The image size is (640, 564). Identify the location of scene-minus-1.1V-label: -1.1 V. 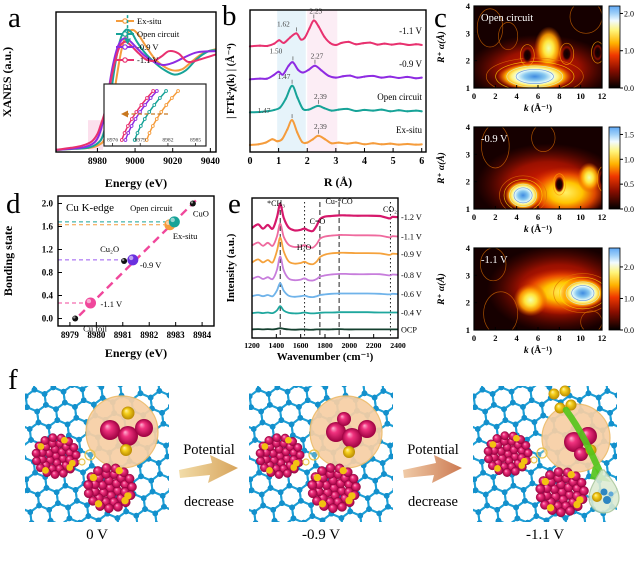
(545, 535).